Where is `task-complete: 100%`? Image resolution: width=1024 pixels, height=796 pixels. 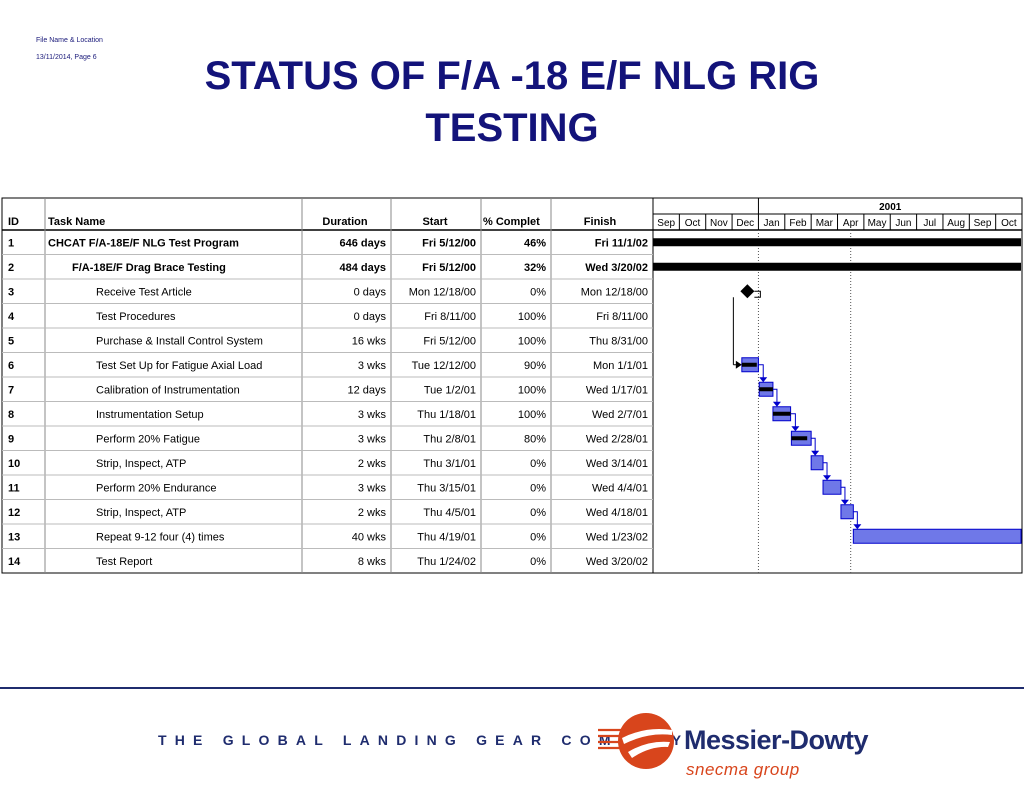 task-complete: 100% is located at coordinates (532, 415).